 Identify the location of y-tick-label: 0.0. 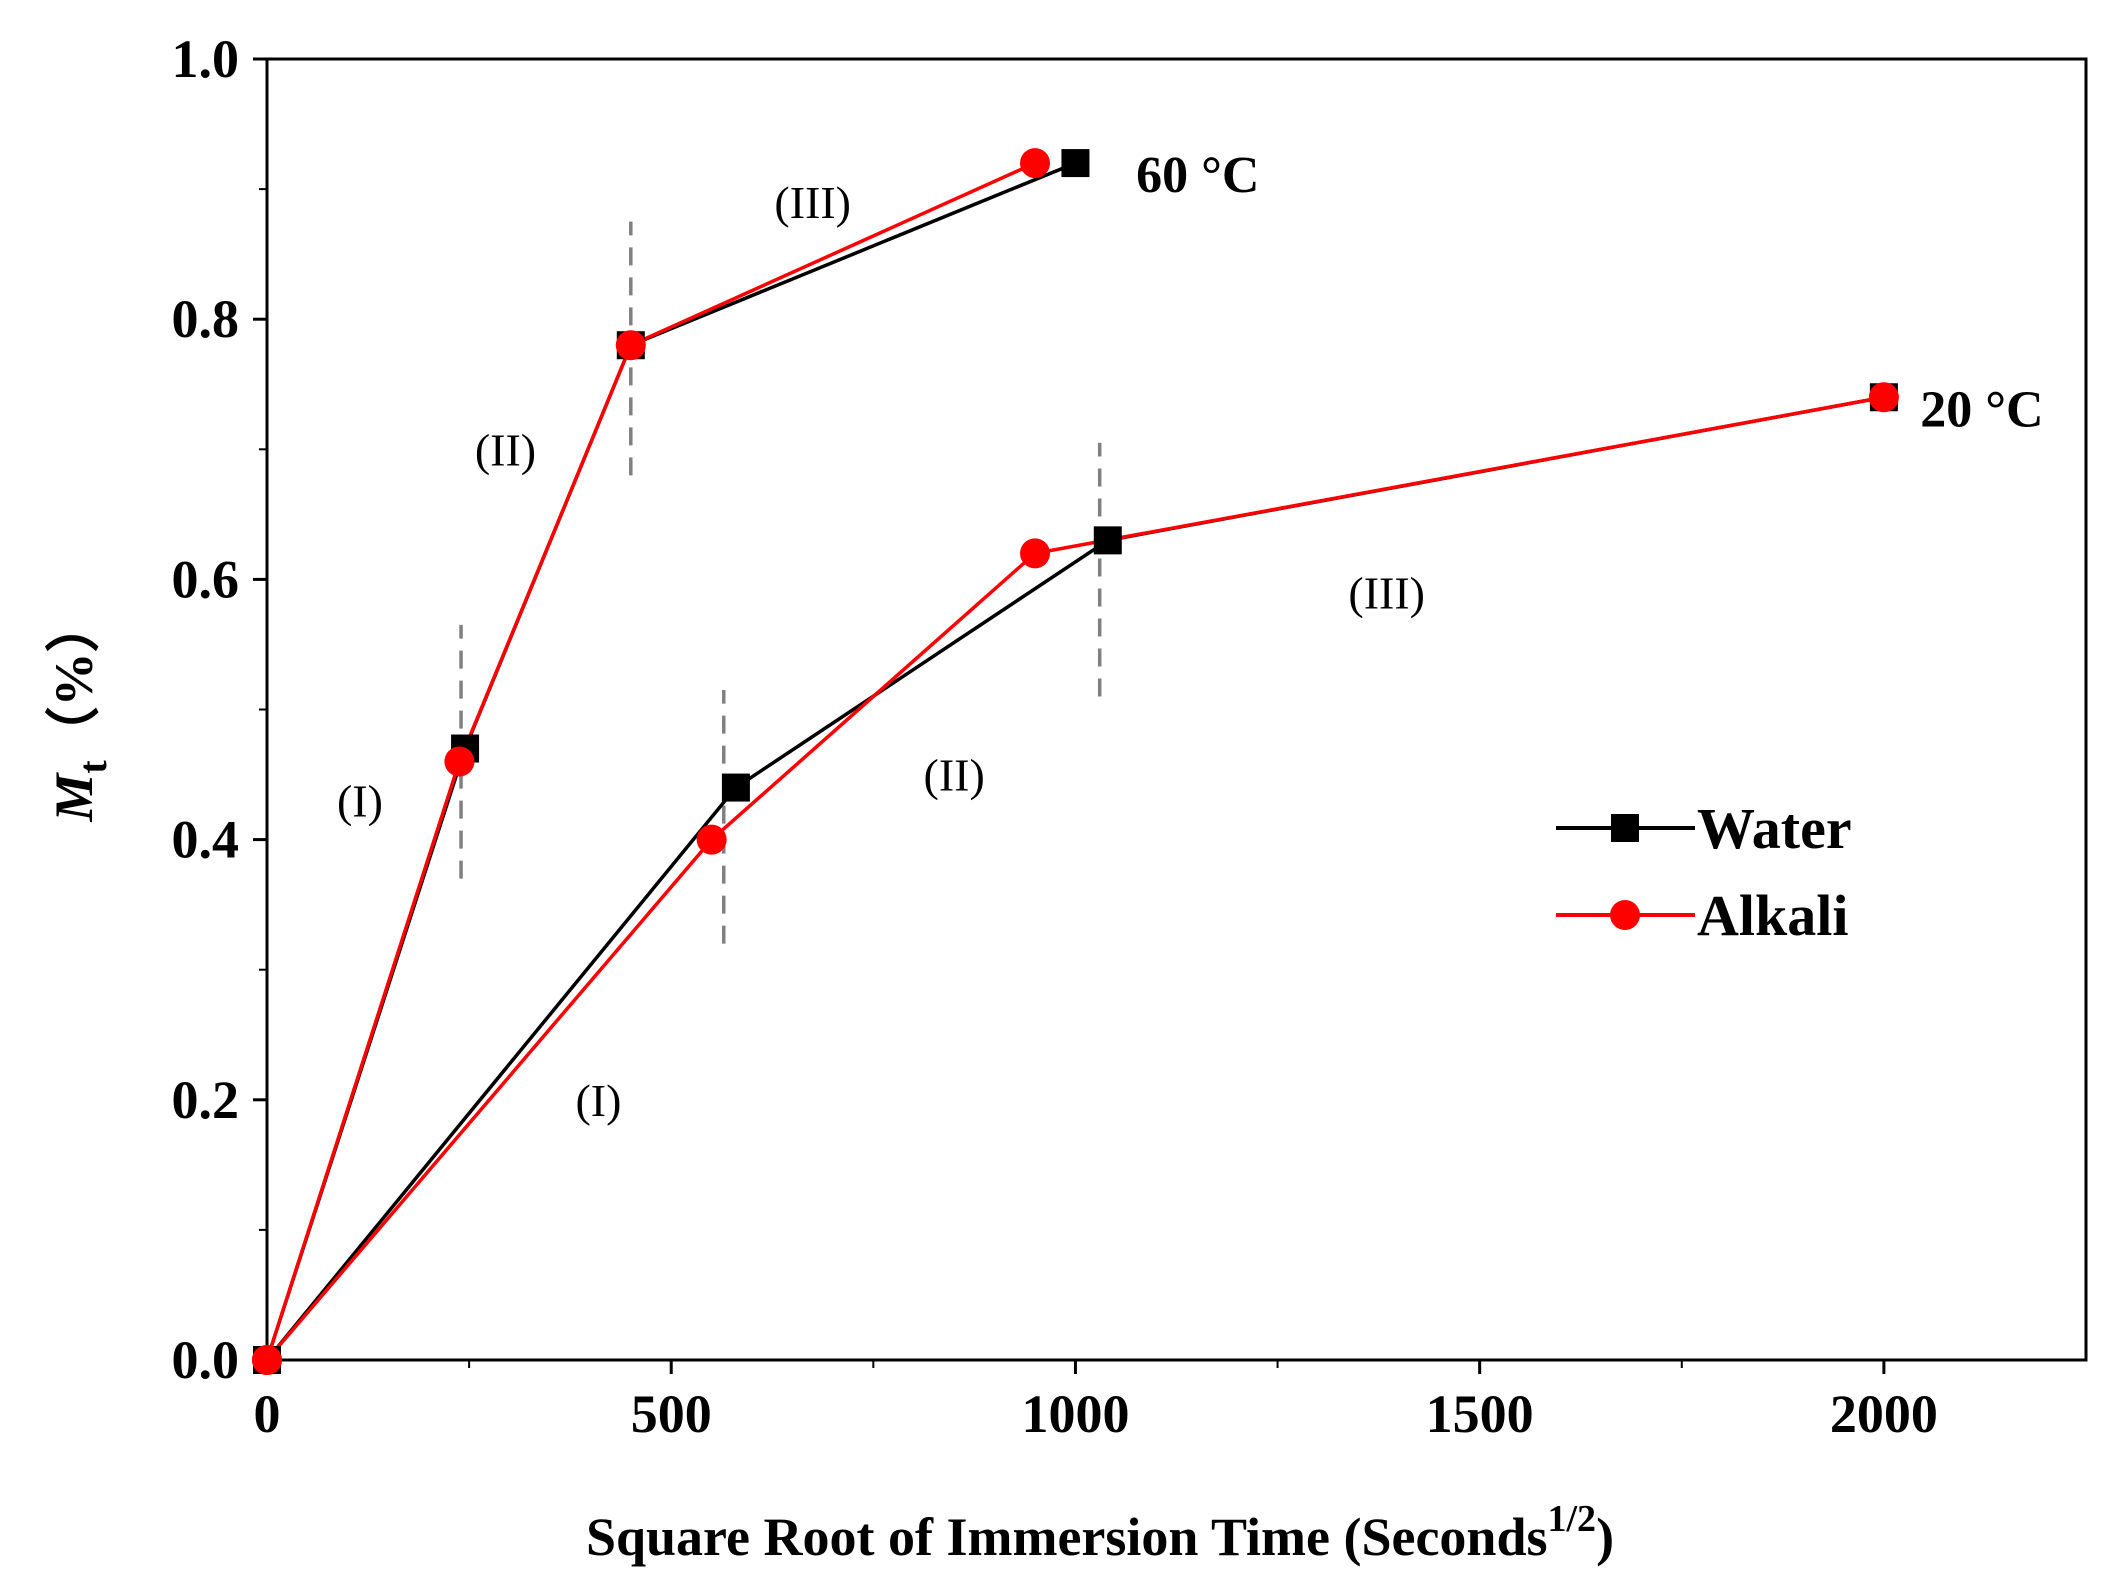
(206, 1360).